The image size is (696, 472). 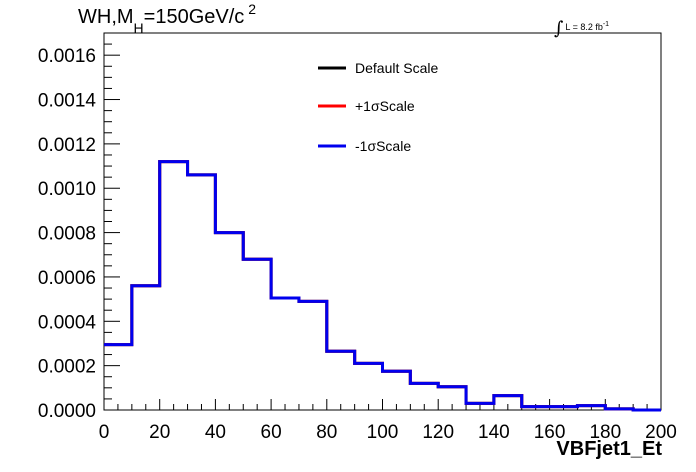 What do you see at coordinates (106, 17) in the screenshot?
I see `title-base: WH,M` at bounding box center [106, 17].